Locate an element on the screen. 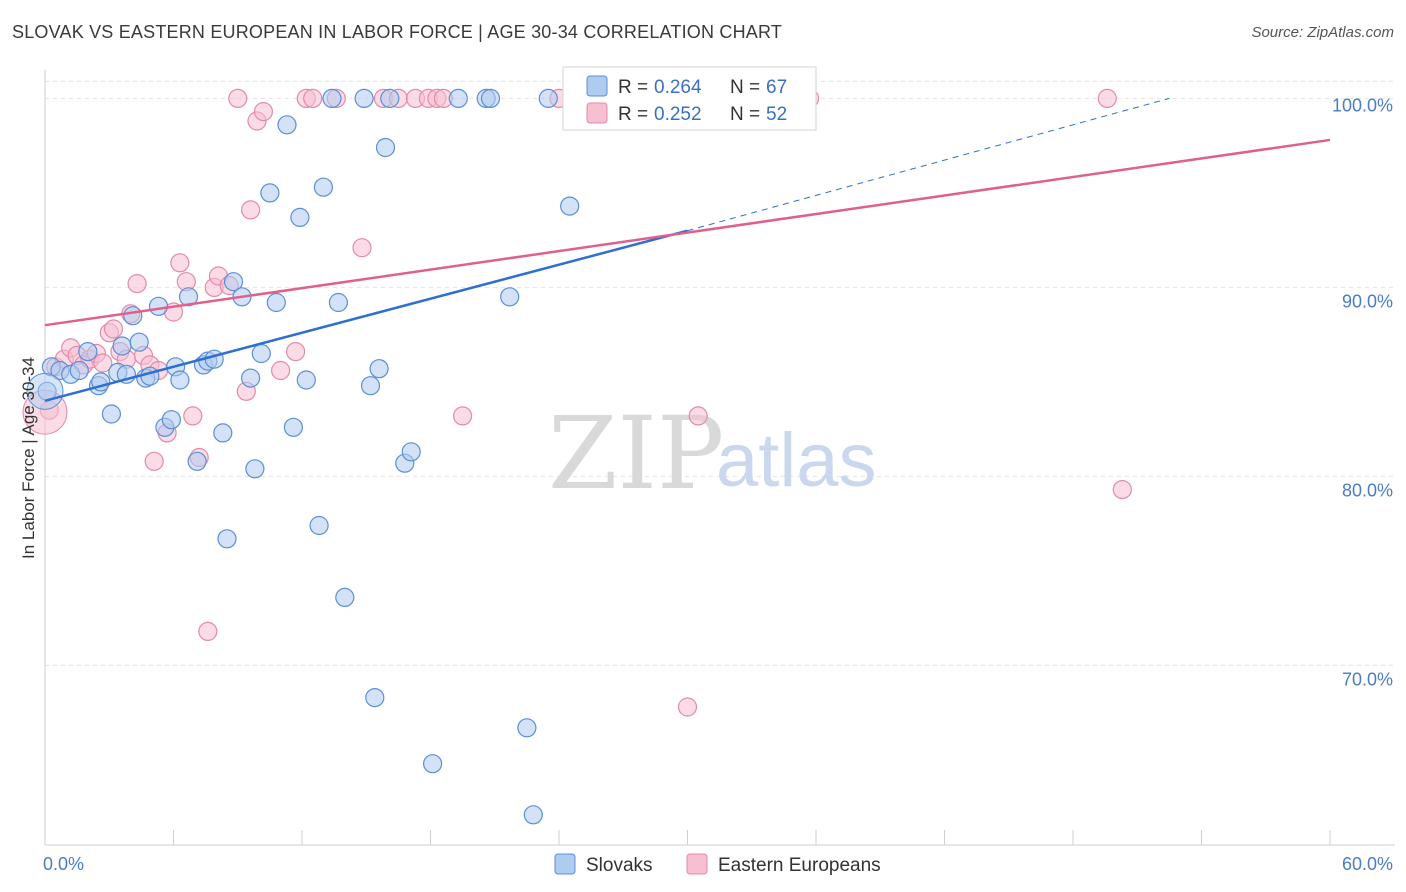 The height and width of the screenshot is (892, 1406). y-tick-label: 80.0% is located at coordinates (1367, 490).